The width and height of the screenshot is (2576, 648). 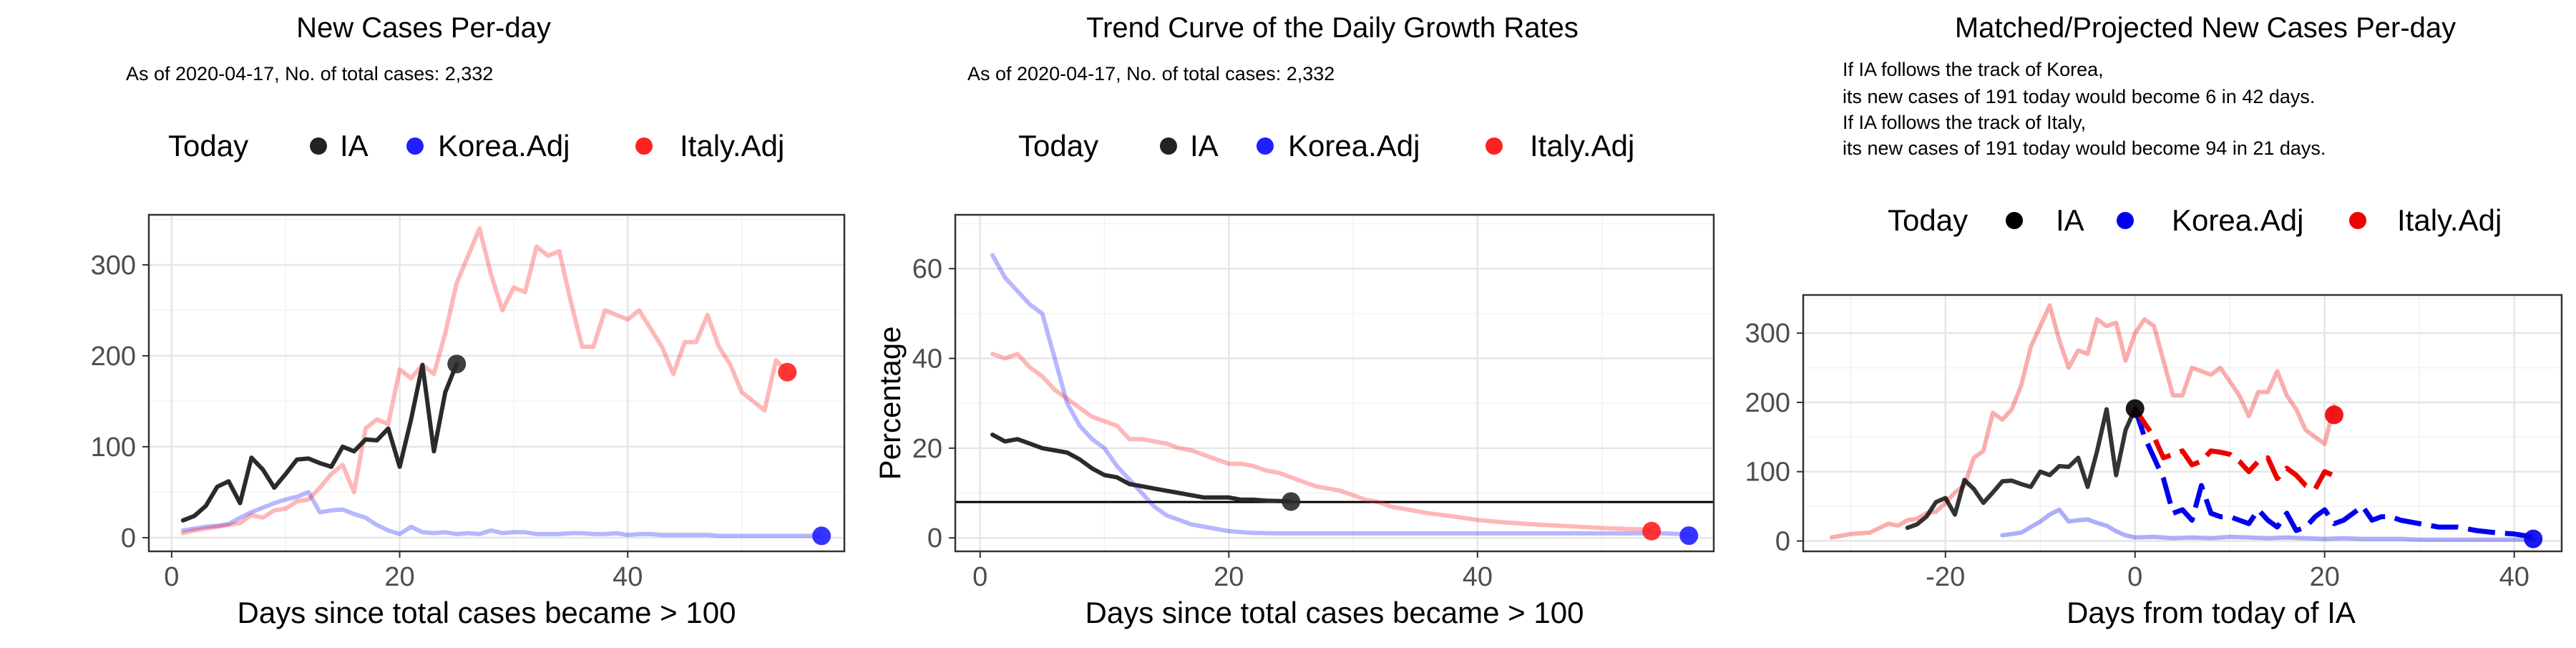 I want to click on panel-2-x-label: Days since total cases became > 100, so click(x=1334, y=612).